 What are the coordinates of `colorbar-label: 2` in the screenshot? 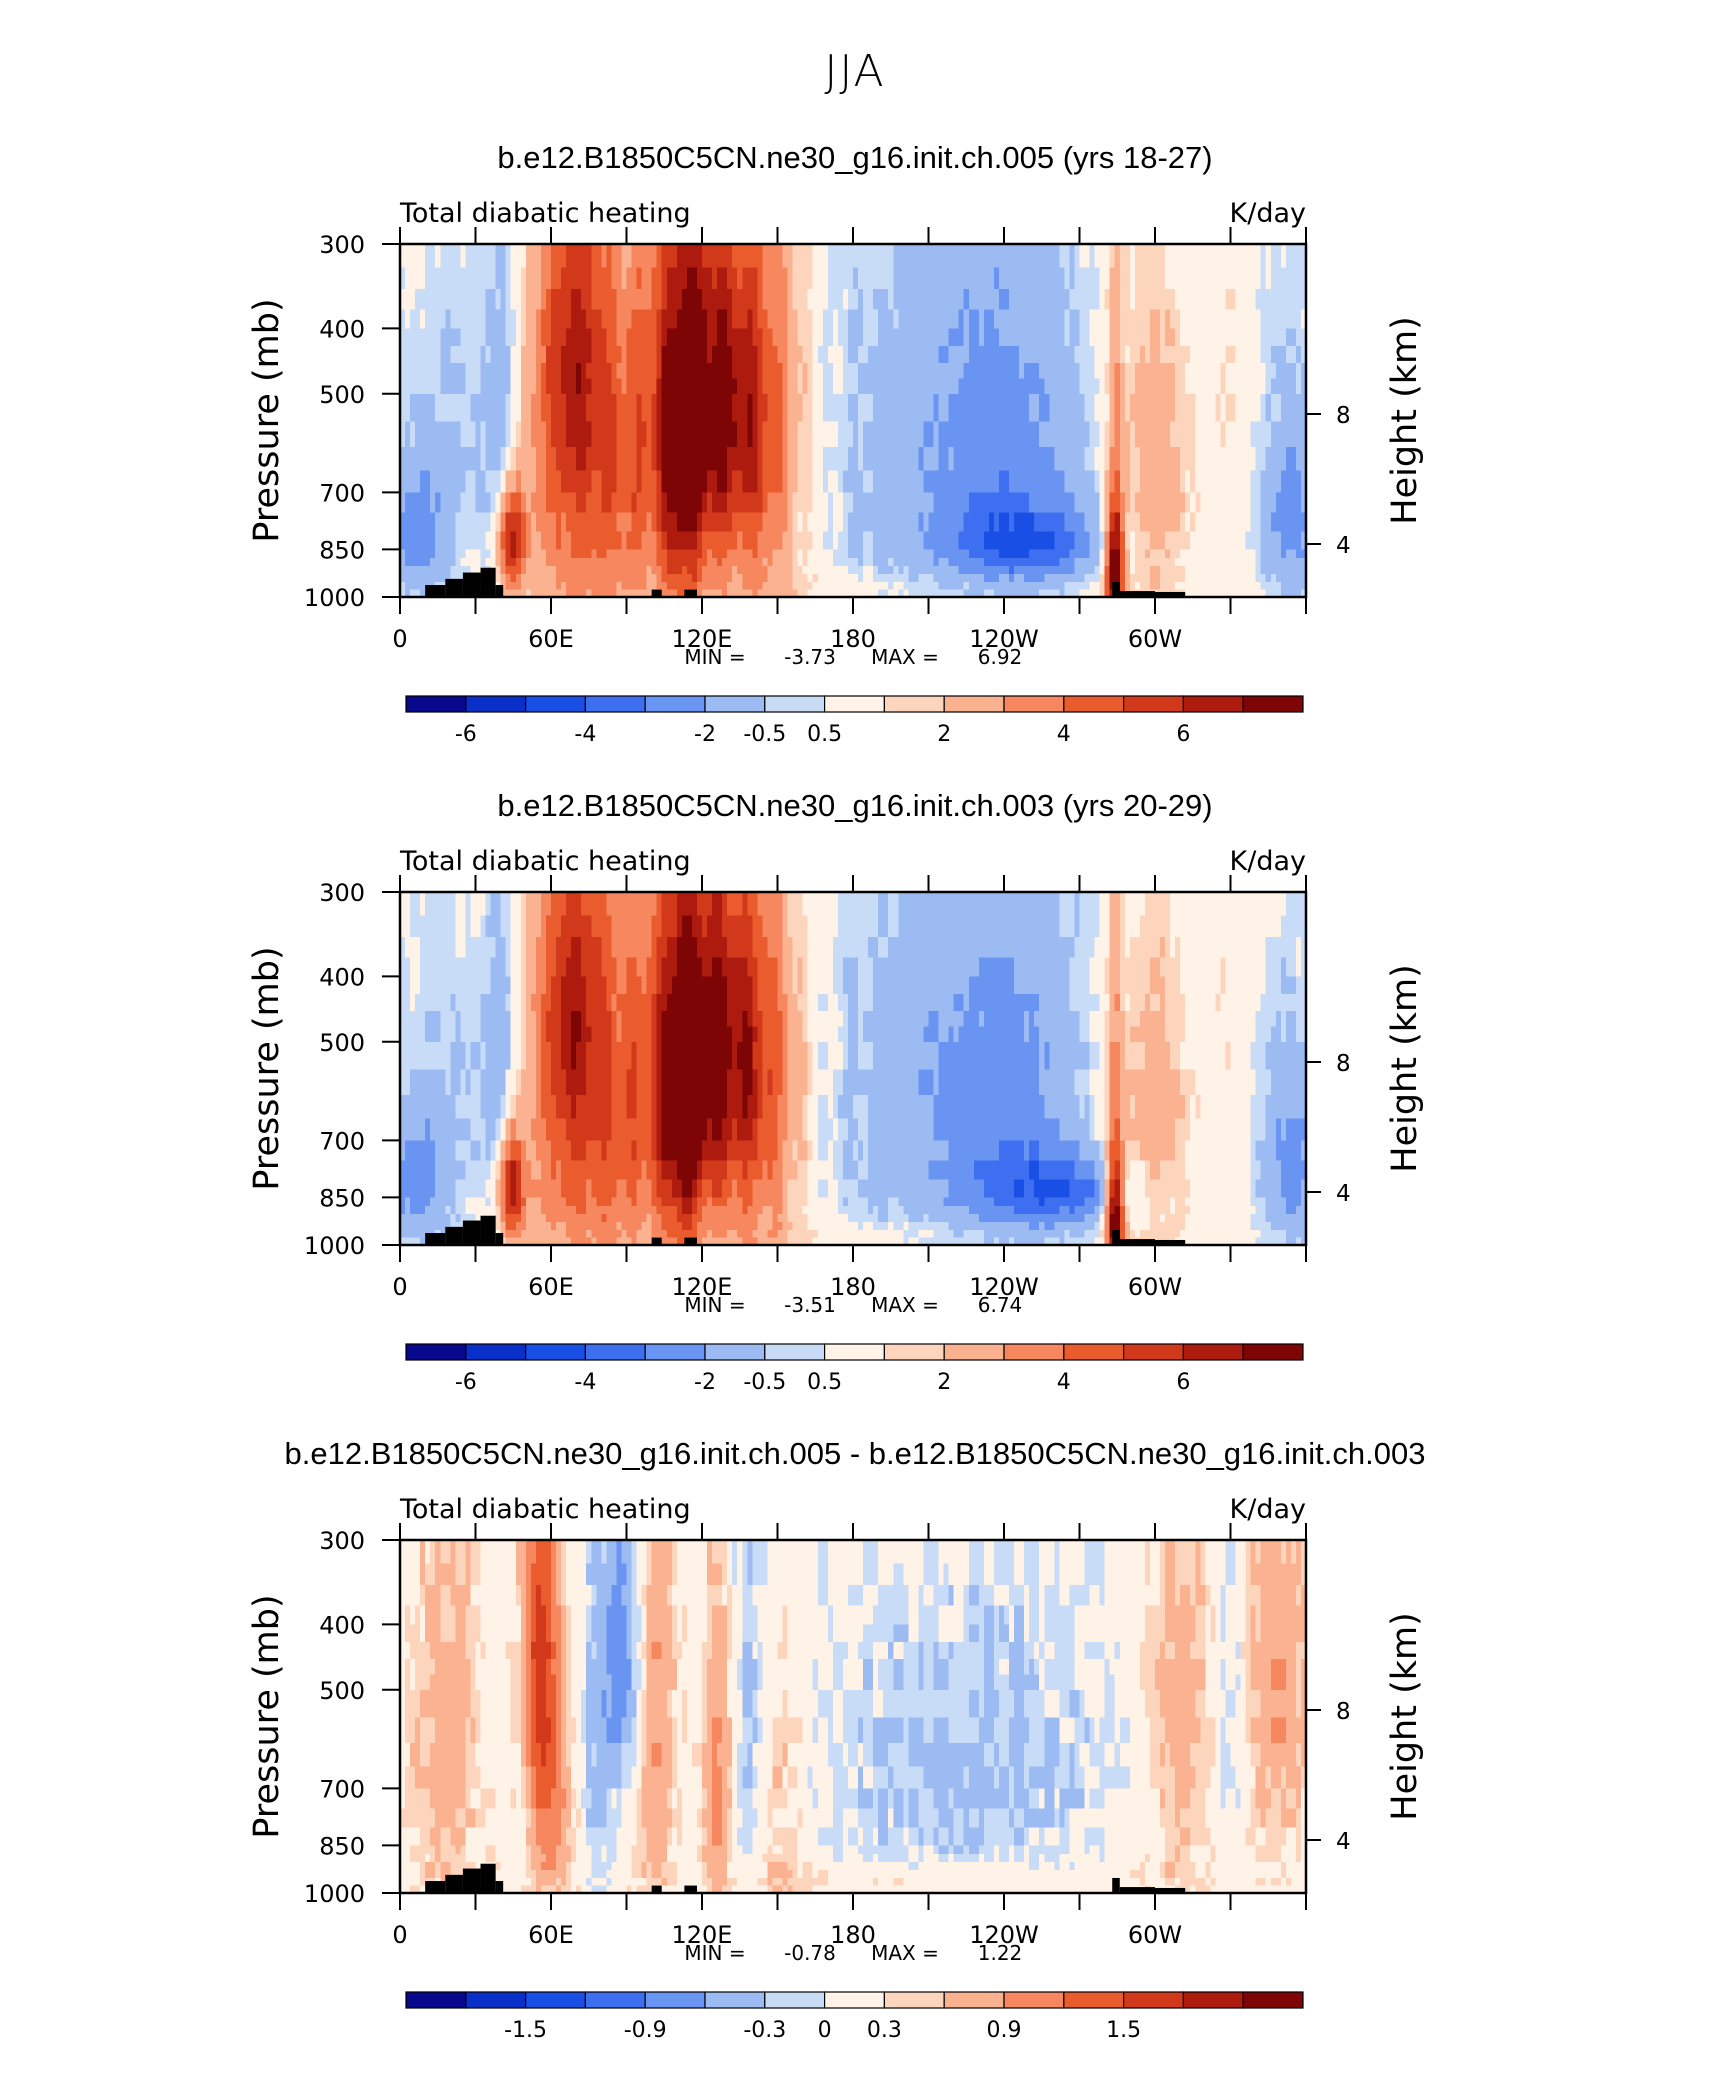 It's located at (944, 734).